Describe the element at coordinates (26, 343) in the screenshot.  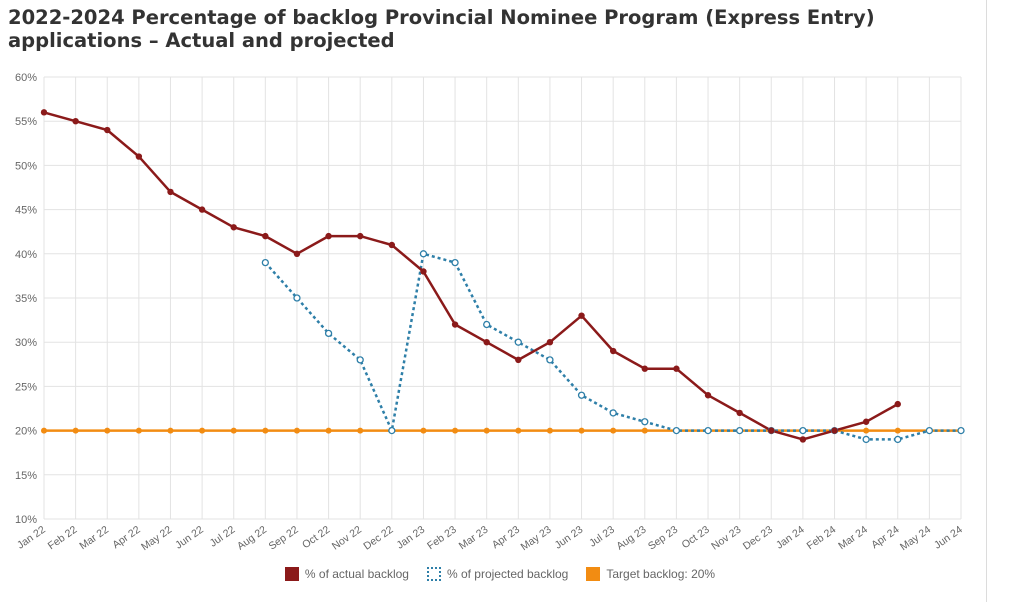
I see `y-tick-label: 30%` at that location.